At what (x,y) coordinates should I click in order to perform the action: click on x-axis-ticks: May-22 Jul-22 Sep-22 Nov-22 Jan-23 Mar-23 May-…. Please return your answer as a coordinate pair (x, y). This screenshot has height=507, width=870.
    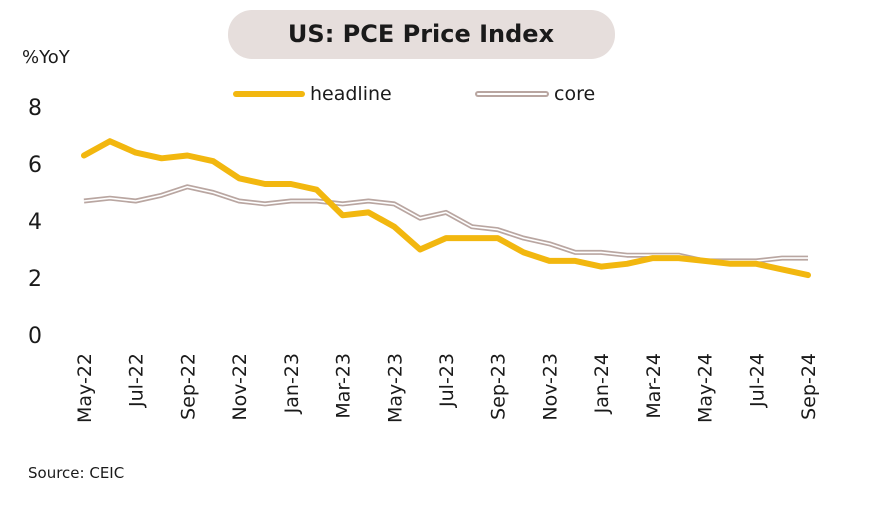
    Looking at the image, I should click on (447, 388).